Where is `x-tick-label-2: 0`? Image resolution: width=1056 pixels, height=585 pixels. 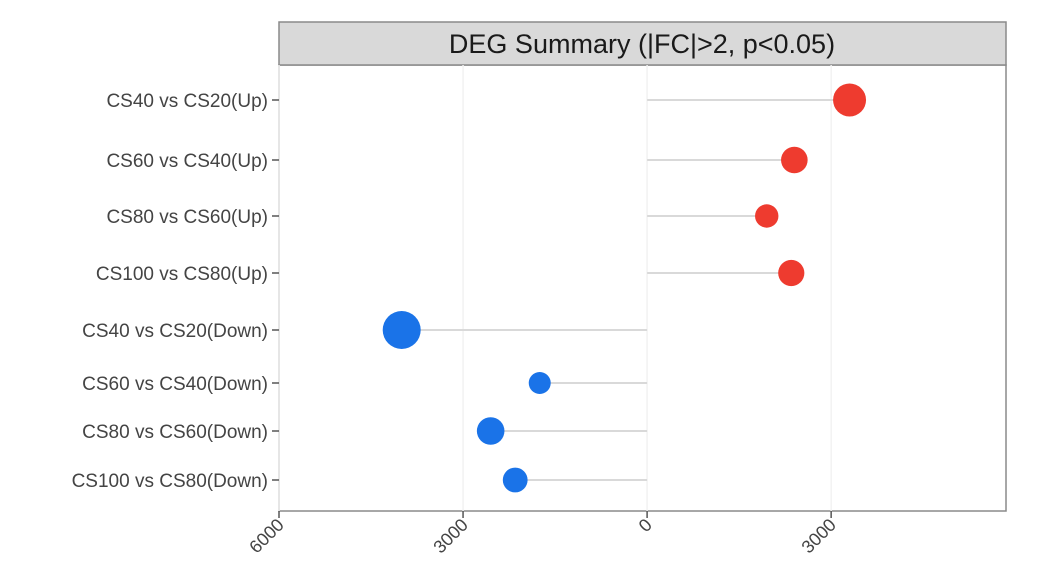
x-tick-label-2: 0 is located at coordinates (645, 525).